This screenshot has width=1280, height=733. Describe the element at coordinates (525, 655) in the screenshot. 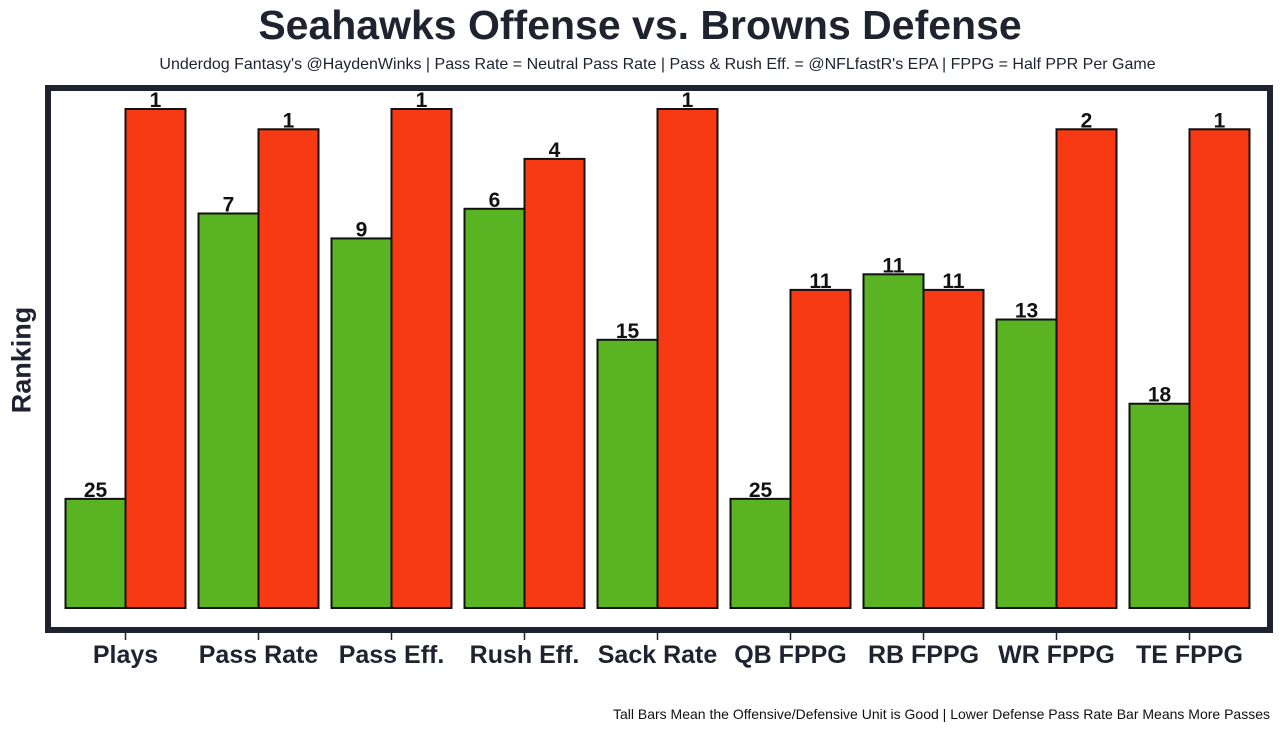

I see `x-tick-label-3: Rush Eff.` at that location.